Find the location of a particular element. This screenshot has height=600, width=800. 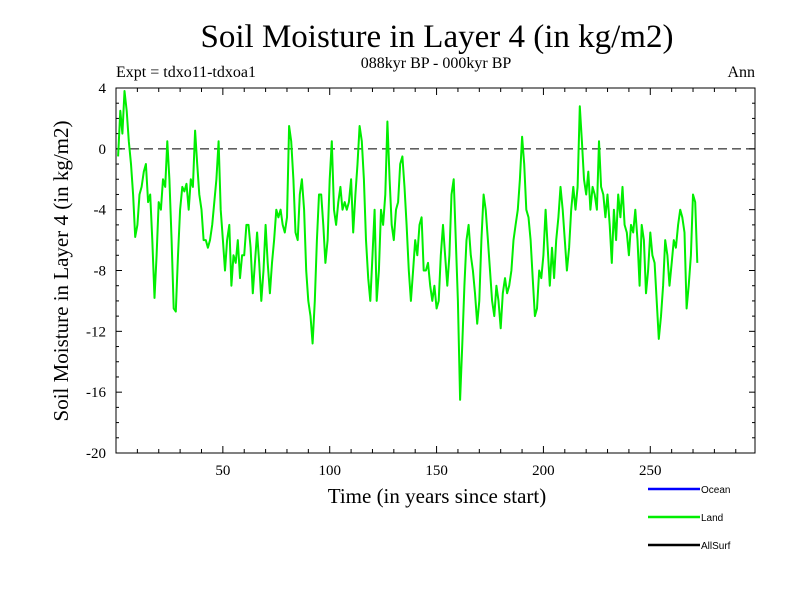

y-tick-label: -8 is located at coordinates (100, 272).